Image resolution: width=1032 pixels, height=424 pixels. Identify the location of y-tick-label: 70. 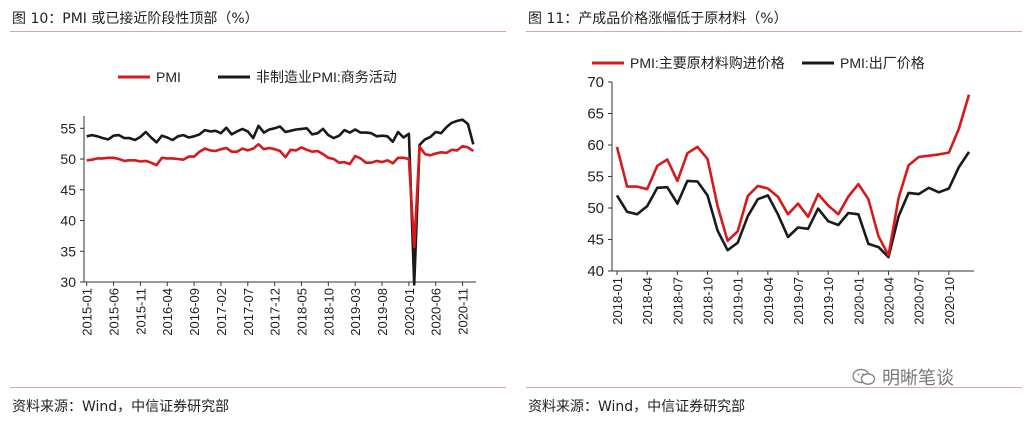
(595, 82).